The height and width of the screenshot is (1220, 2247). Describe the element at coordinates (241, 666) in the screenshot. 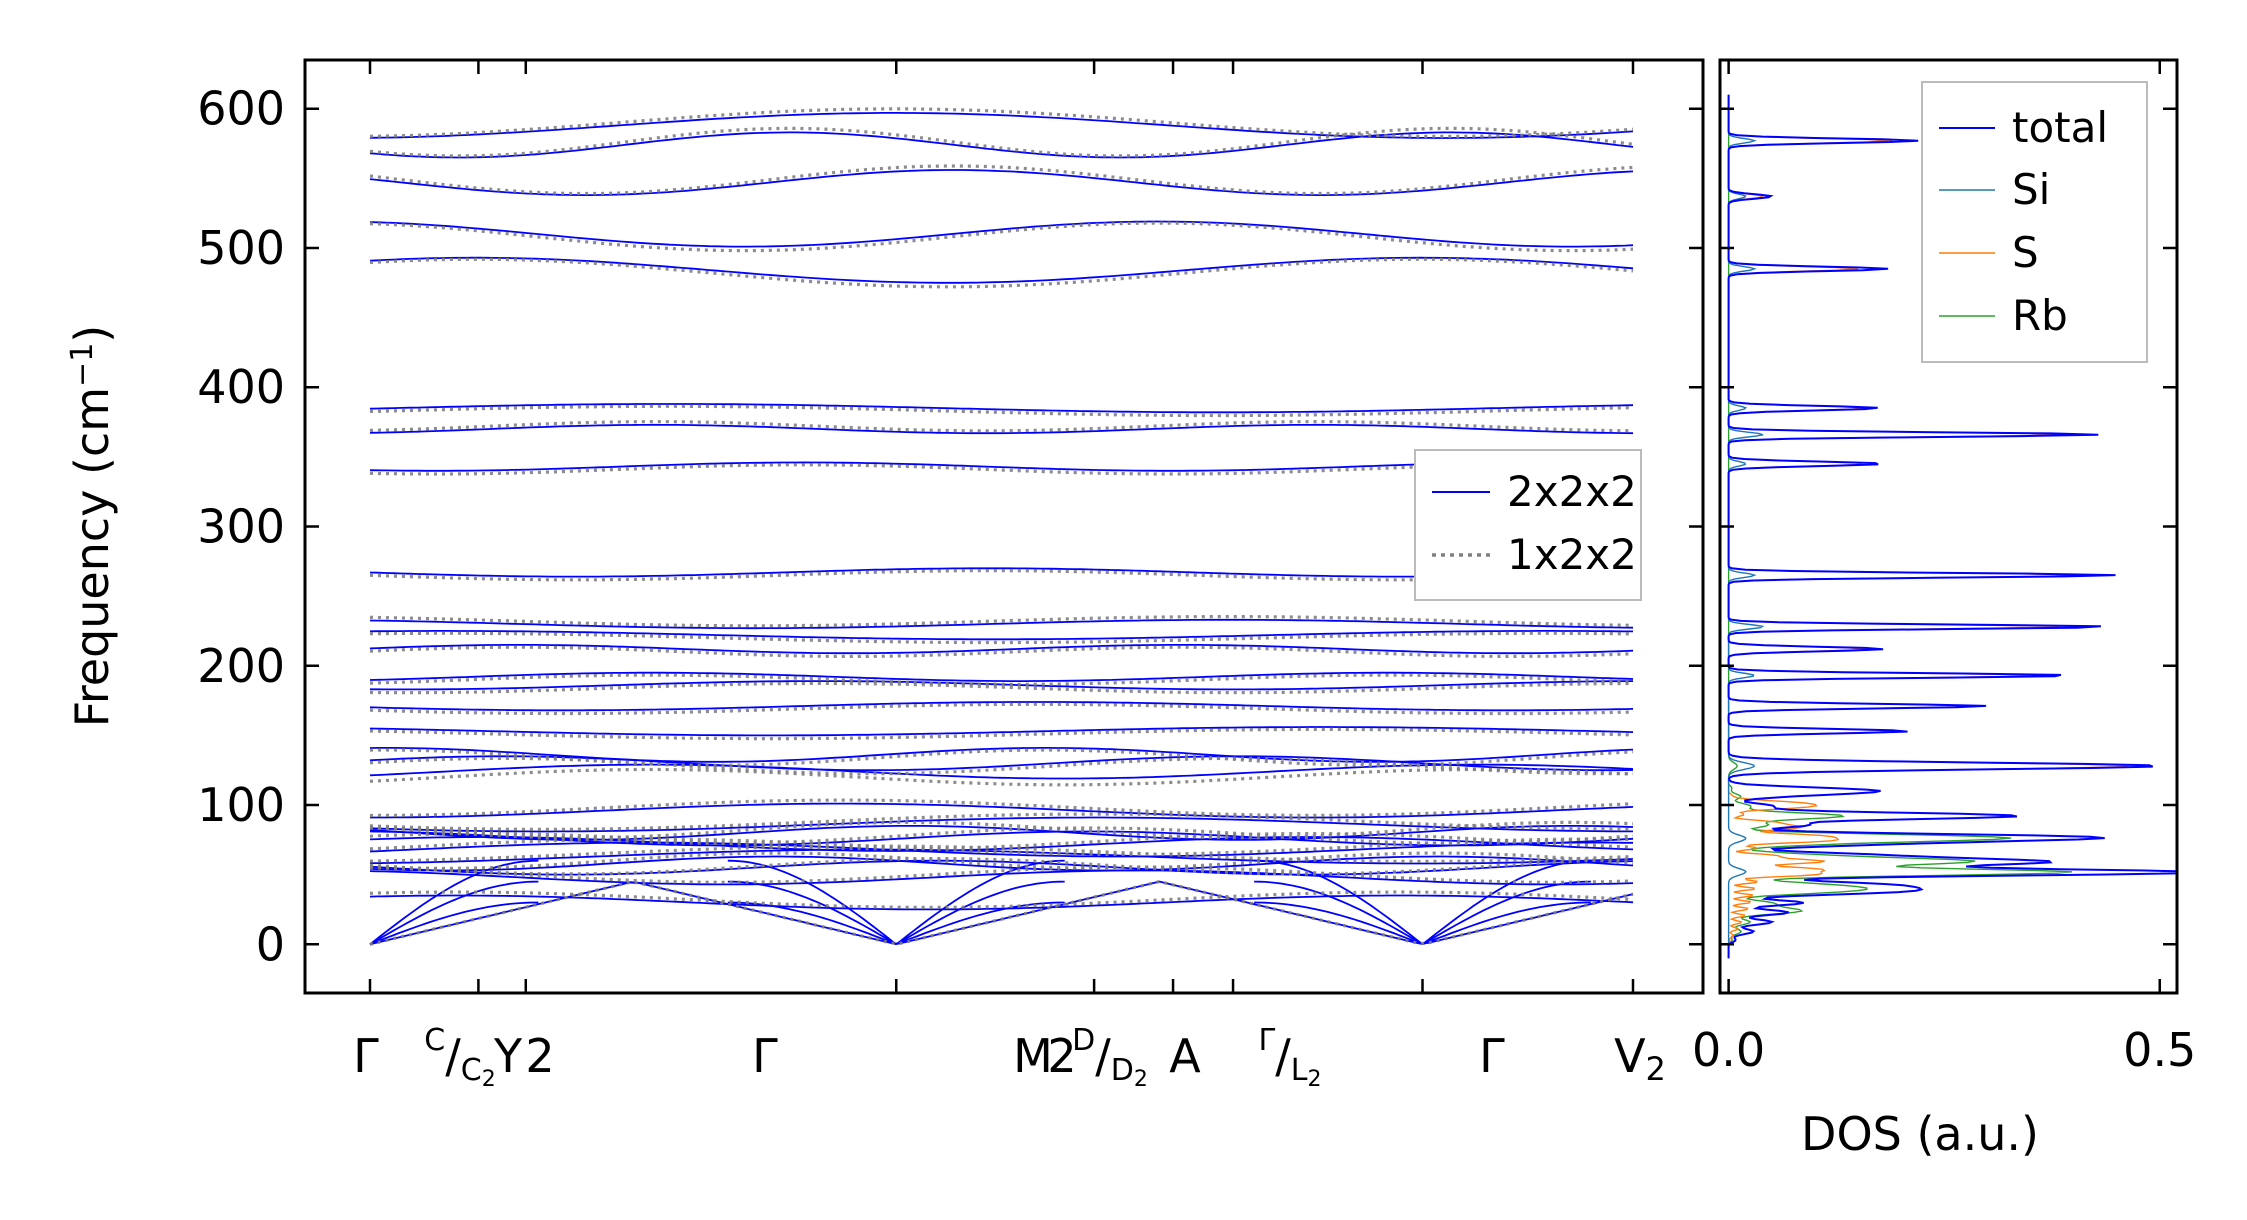

I see `y-tick-label-2: 200` at that location.